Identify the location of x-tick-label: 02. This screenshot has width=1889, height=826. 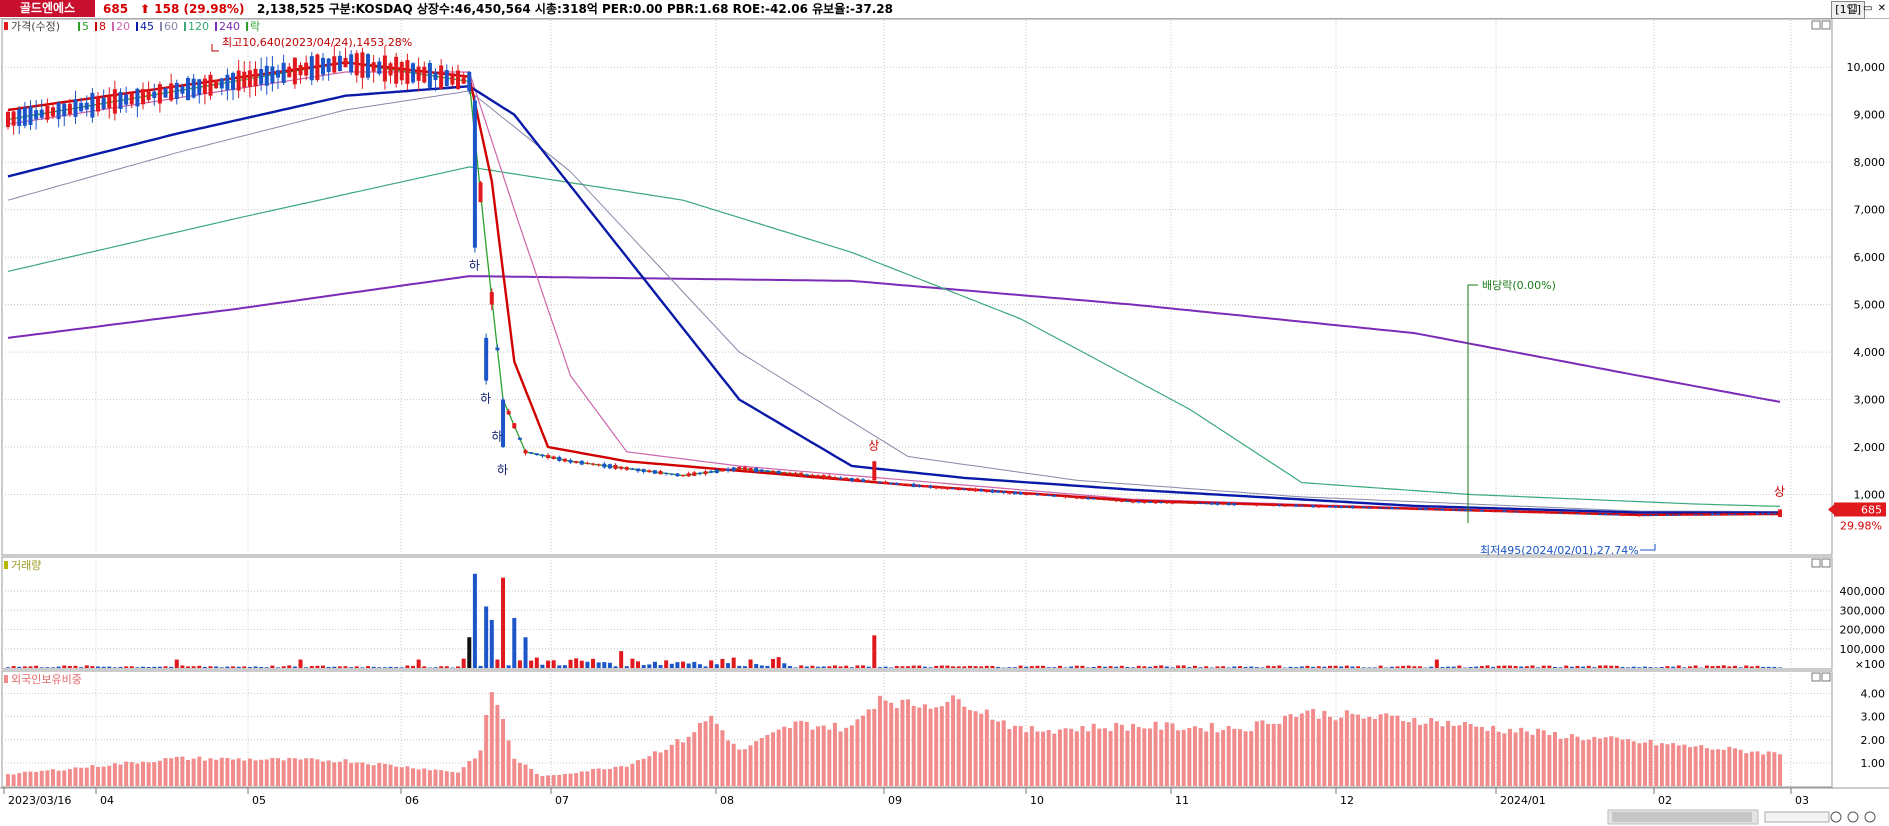
(1665, 800).